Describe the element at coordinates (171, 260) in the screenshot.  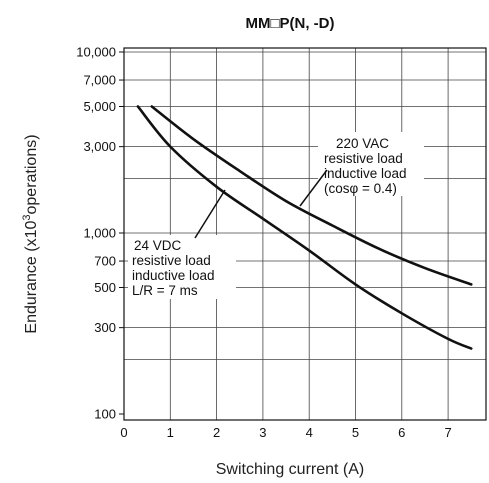
I see `annotation-24vdc-line: resistive load` at that location.